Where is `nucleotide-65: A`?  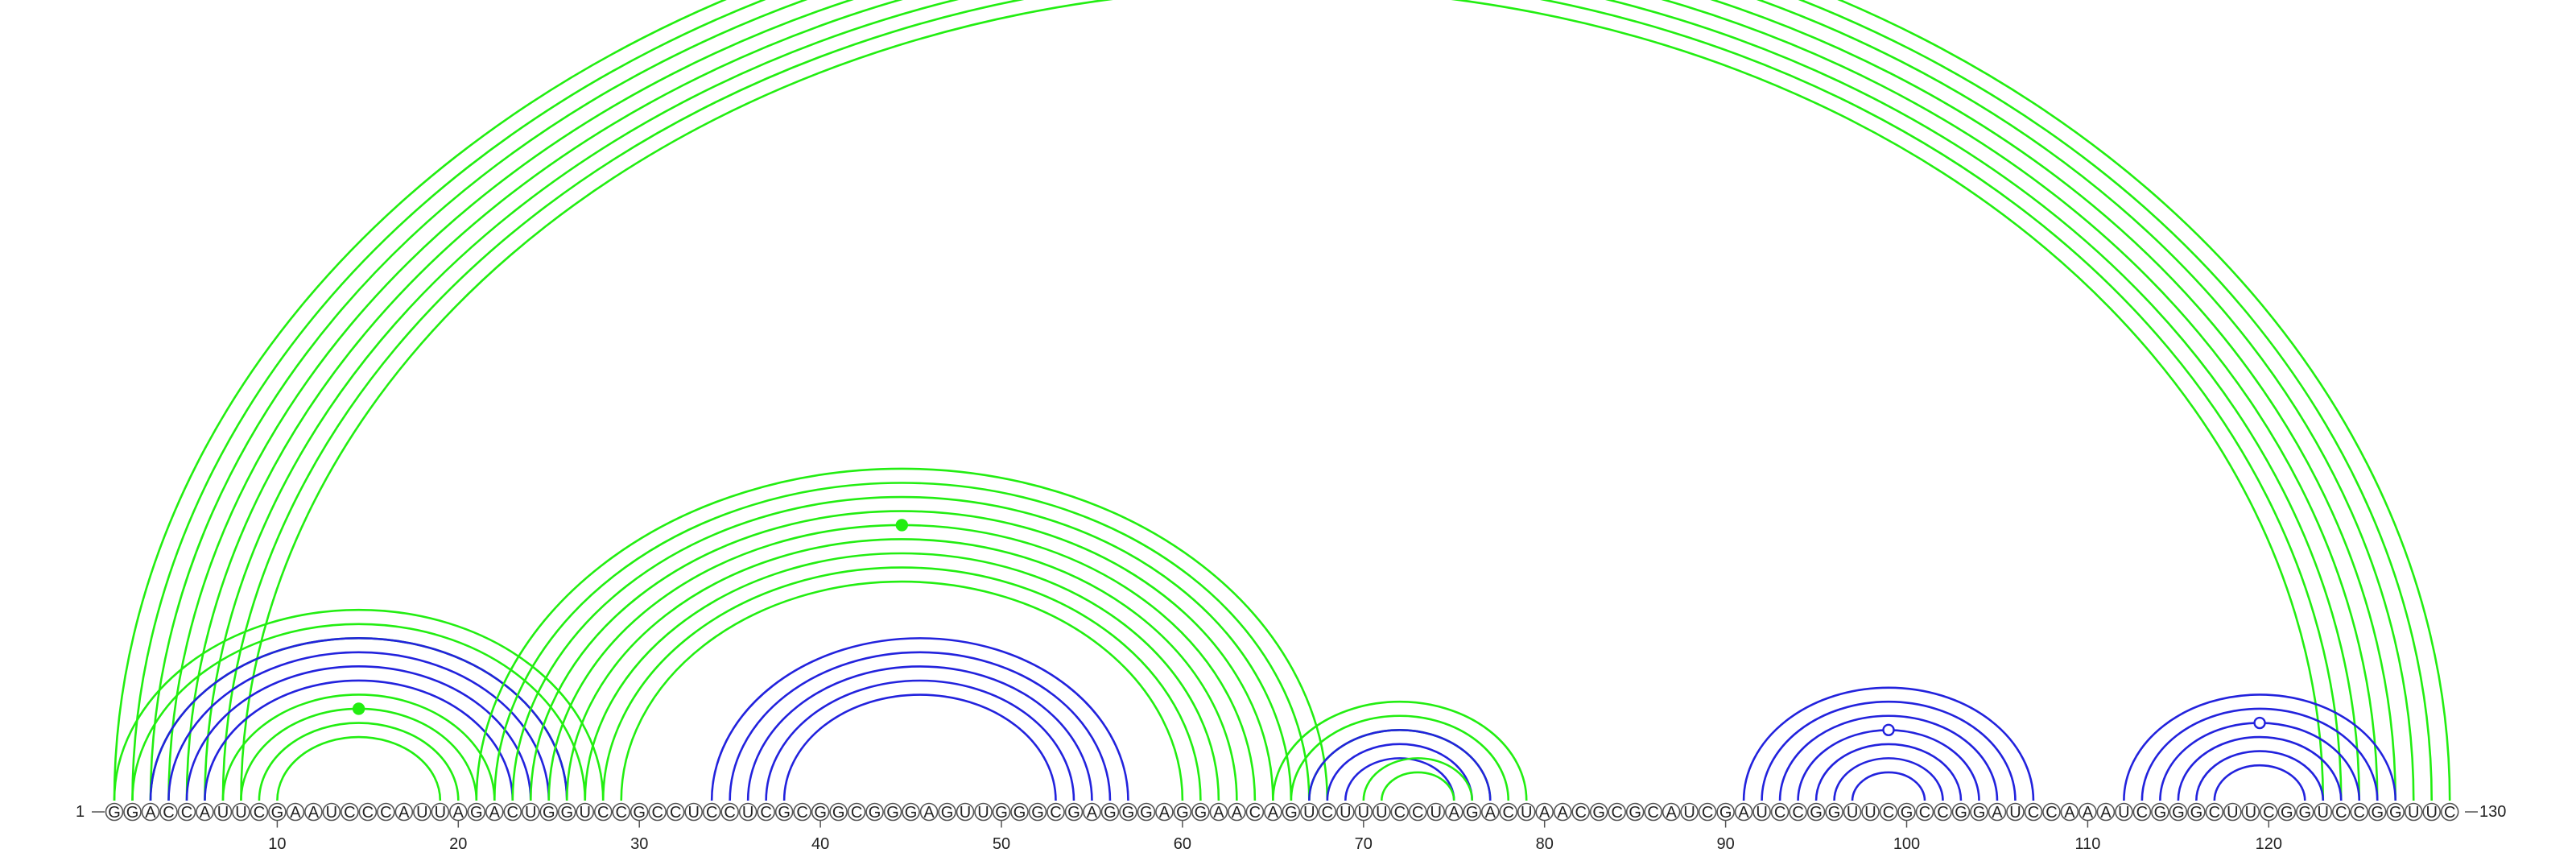 nucleotide-65: A is located at coordinates (1273, 812).